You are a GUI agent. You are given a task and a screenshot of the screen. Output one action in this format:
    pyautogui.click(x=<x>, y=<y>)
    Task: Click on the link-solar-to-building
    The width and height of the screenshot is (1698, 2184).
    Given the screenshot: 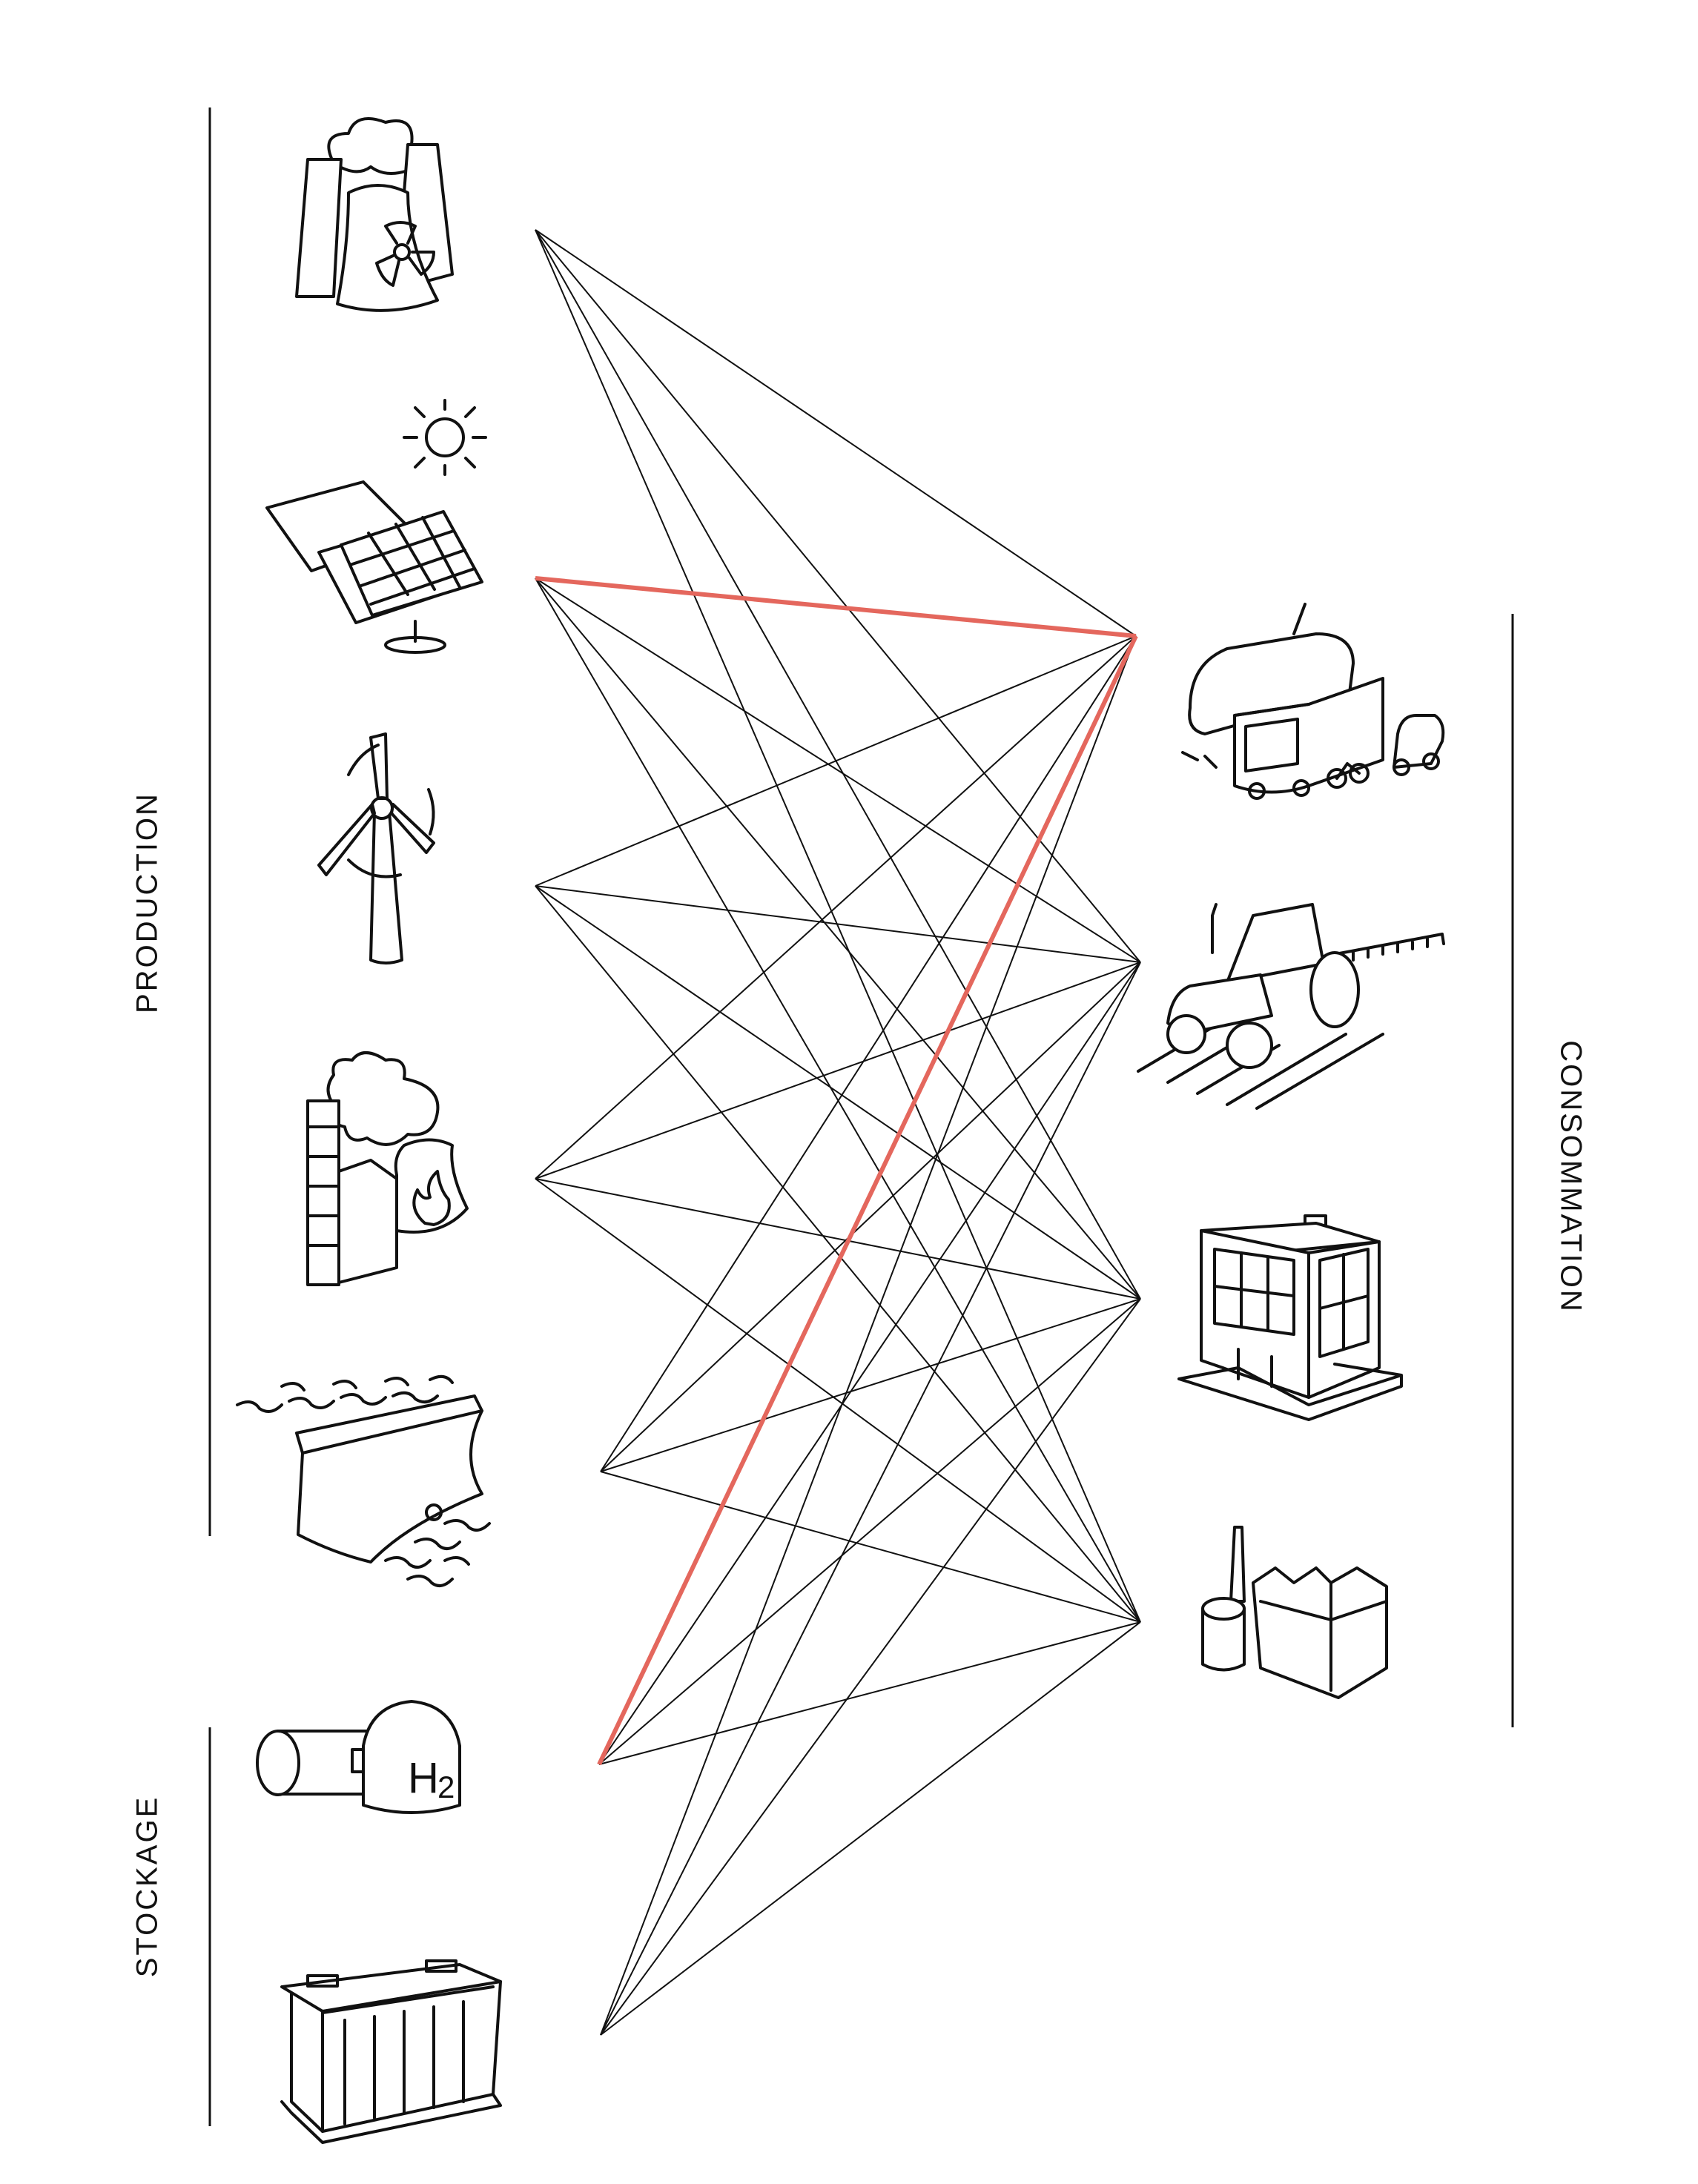 What is the action you would take?
    pyautogui.click(x=838, y=939)
    